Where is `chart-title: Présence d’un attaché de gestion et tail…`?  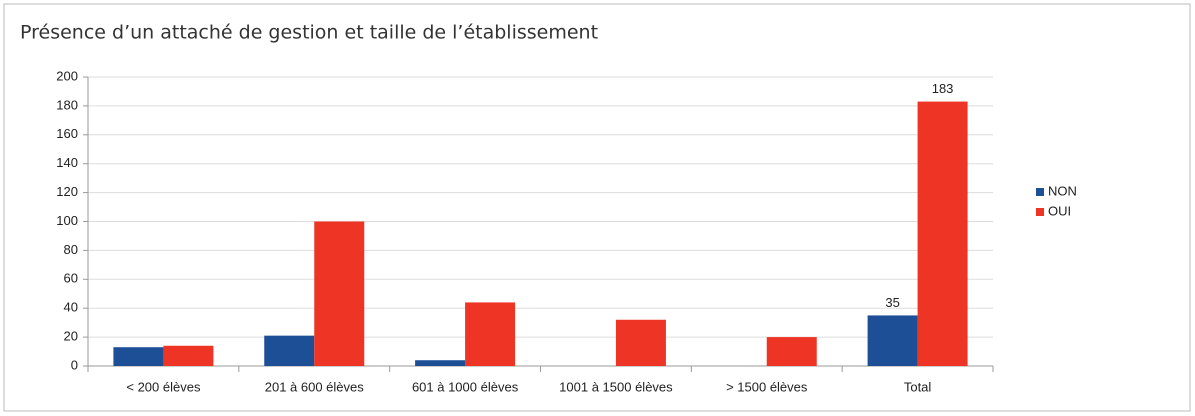
chart-title: Présence d’un attaché de gestion et tail… is located at coordinates (309, 33).